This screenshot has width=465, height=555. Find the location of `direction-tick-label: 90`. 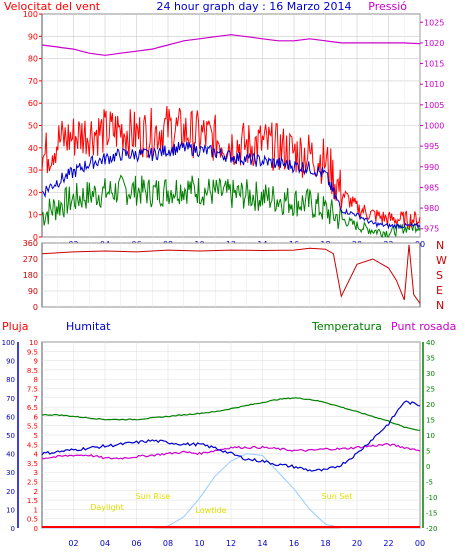

direction-tick-label: 90 is located at coordinates (33, 291).